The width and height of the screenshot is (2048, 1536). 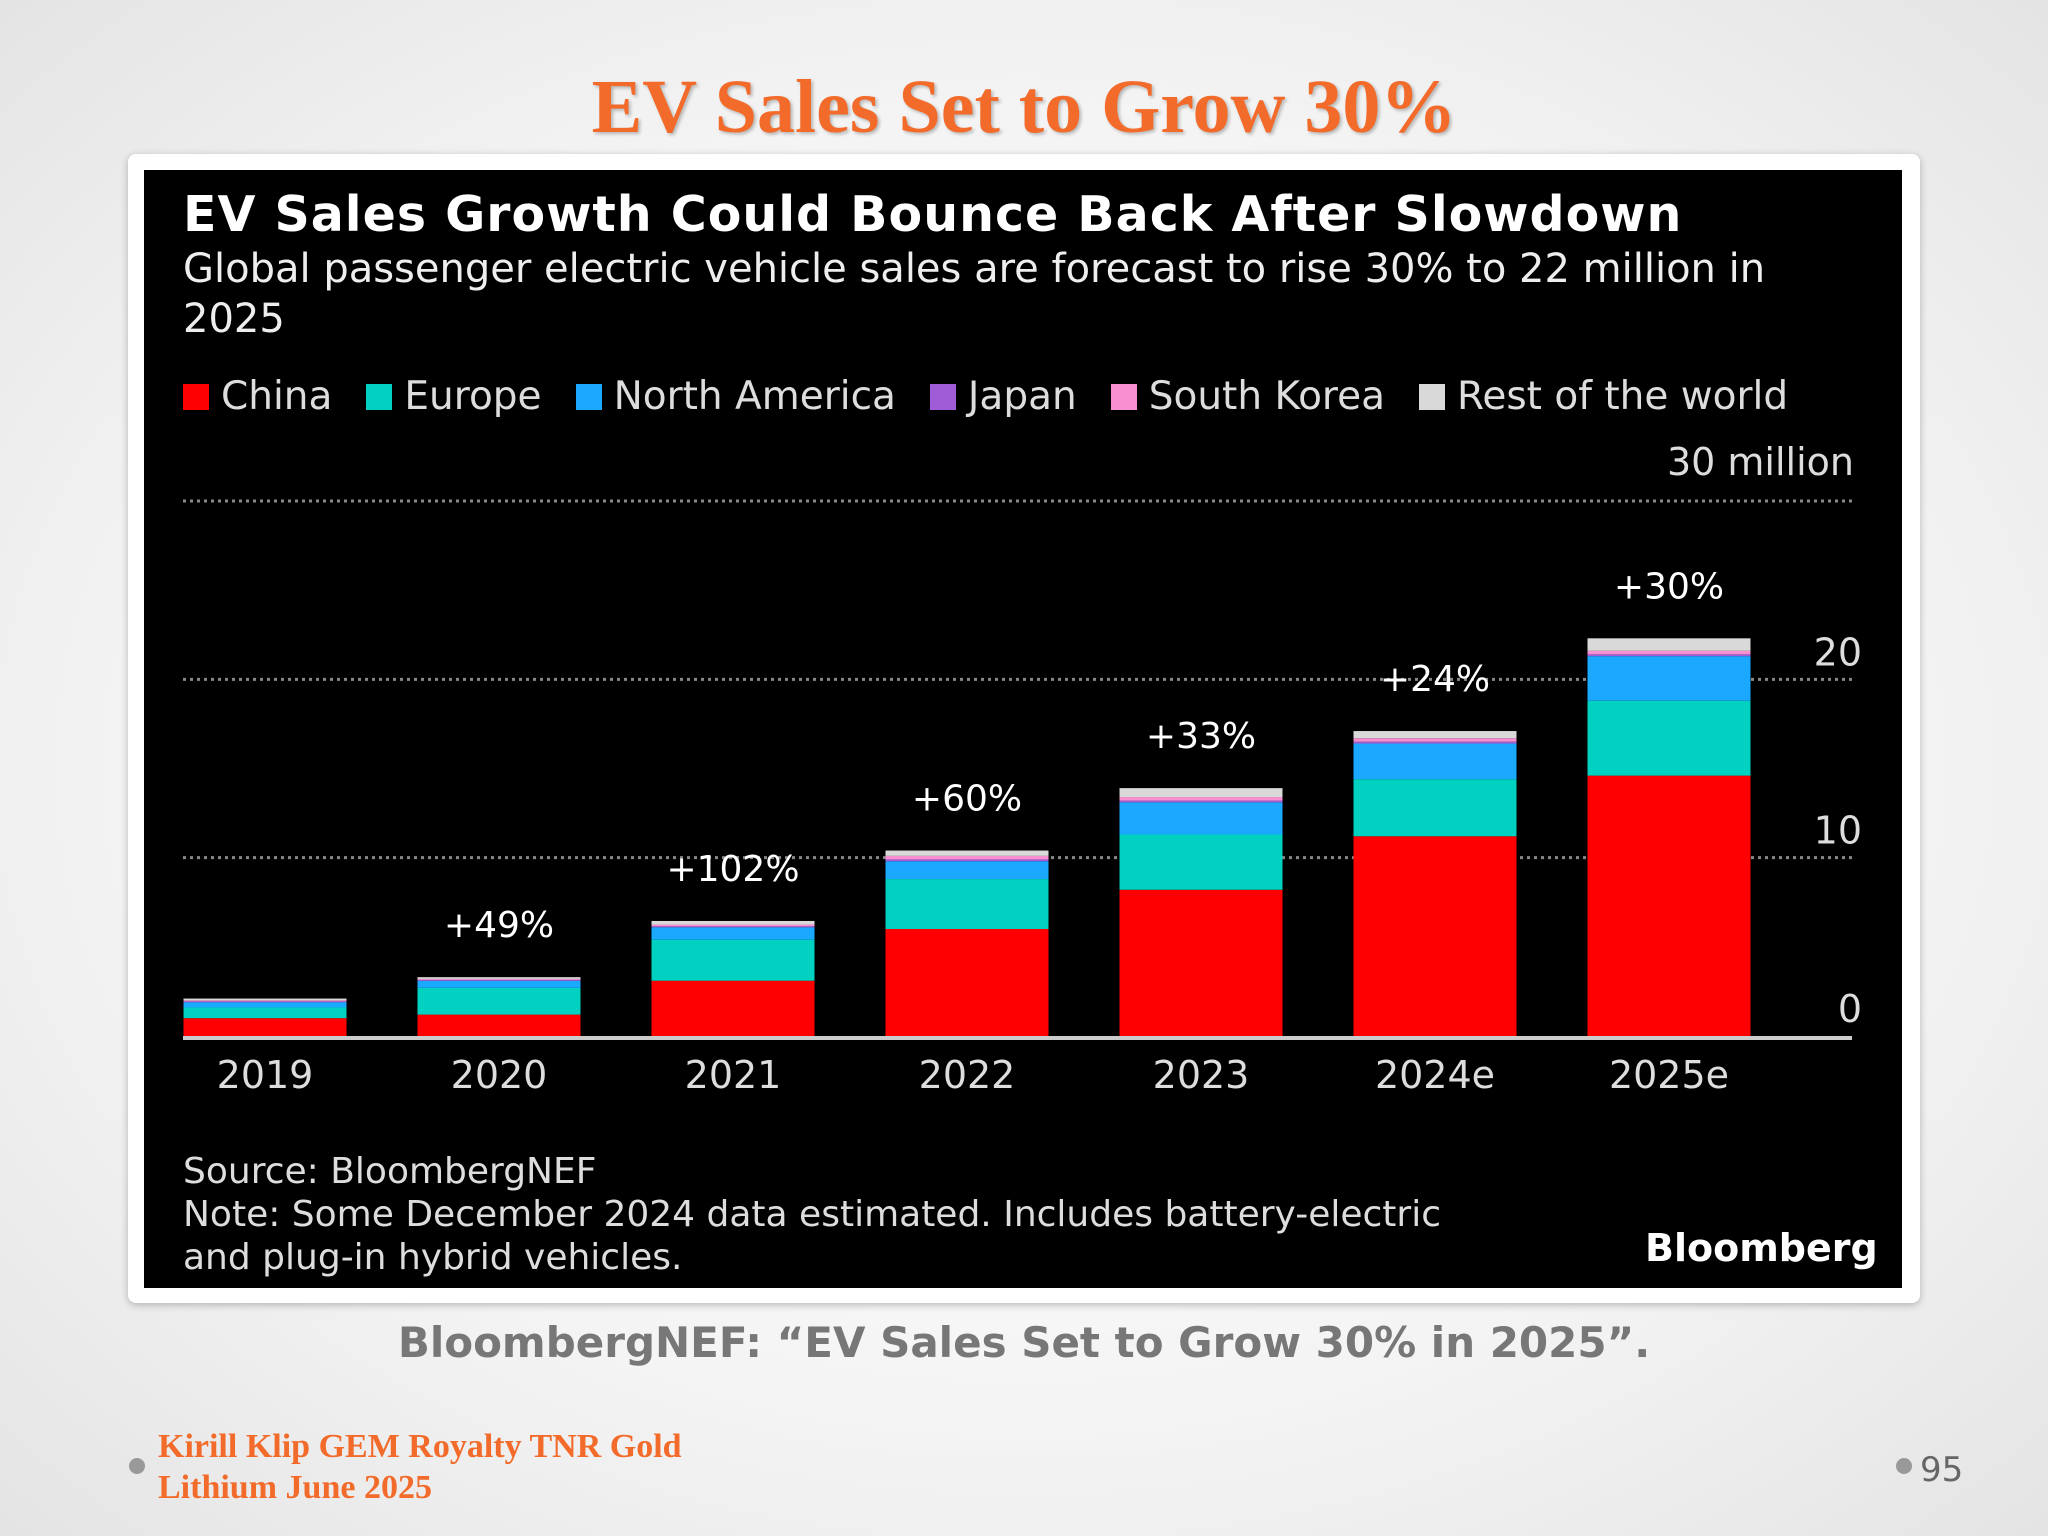 I want to click on growth-label: +24%, so click(x=1435, y=679).